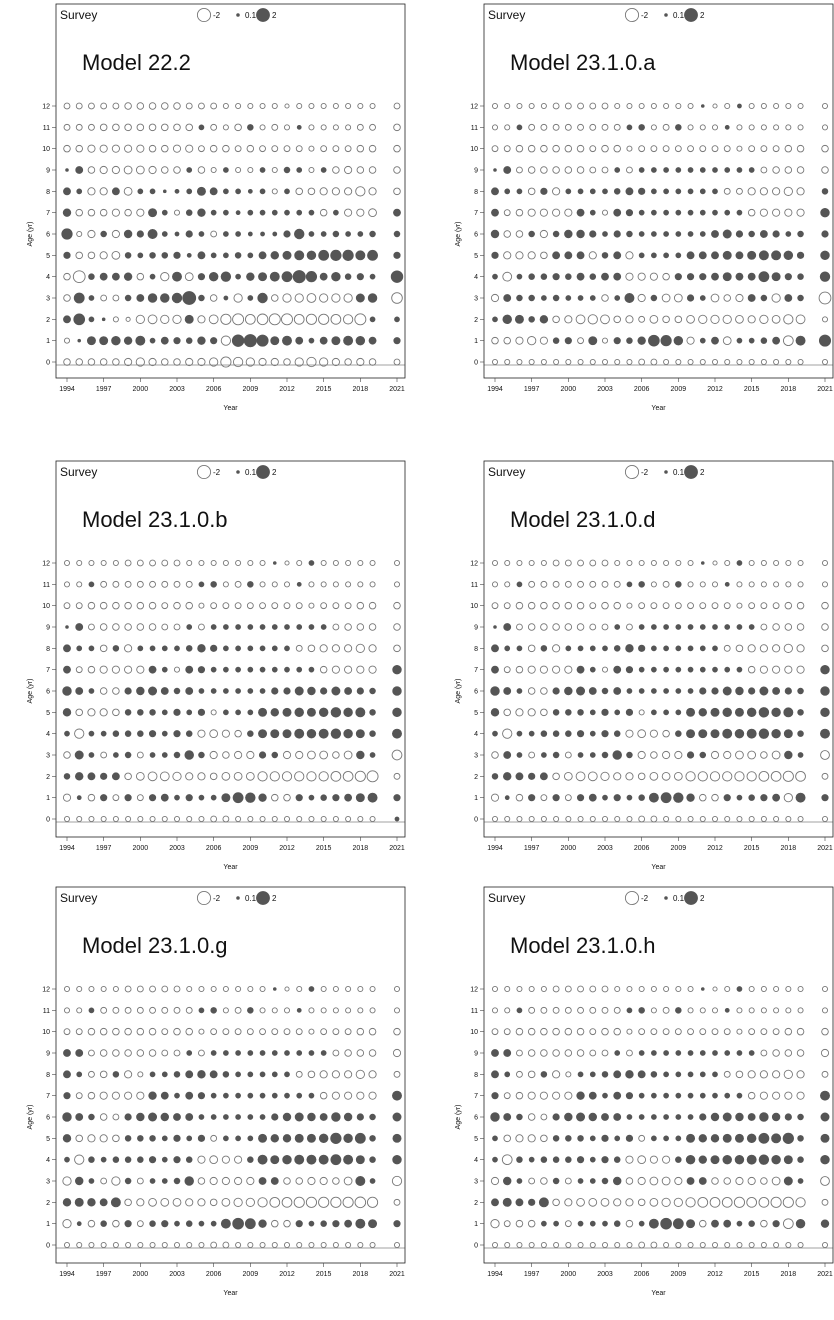  I want to click on y-tick-label: 10, so click(474, 606).